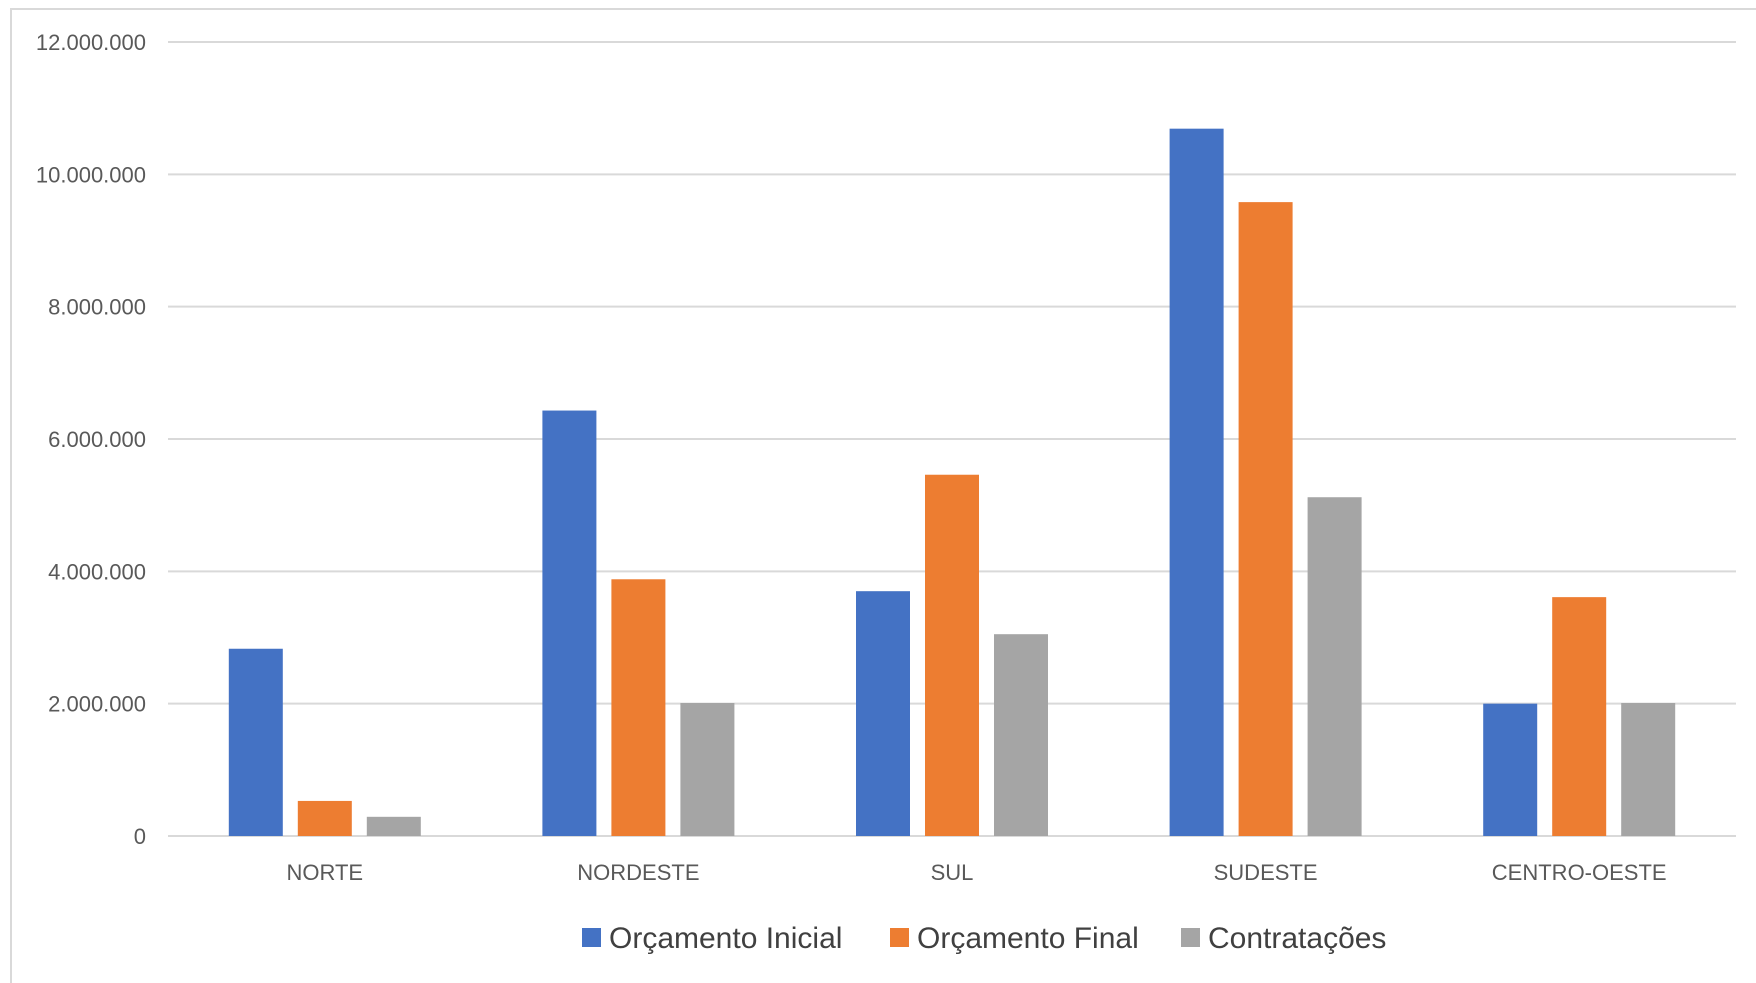  Describe the element at coordinates (140, 836) in the screenshot. I see `y-tick-label: 0` at that location.